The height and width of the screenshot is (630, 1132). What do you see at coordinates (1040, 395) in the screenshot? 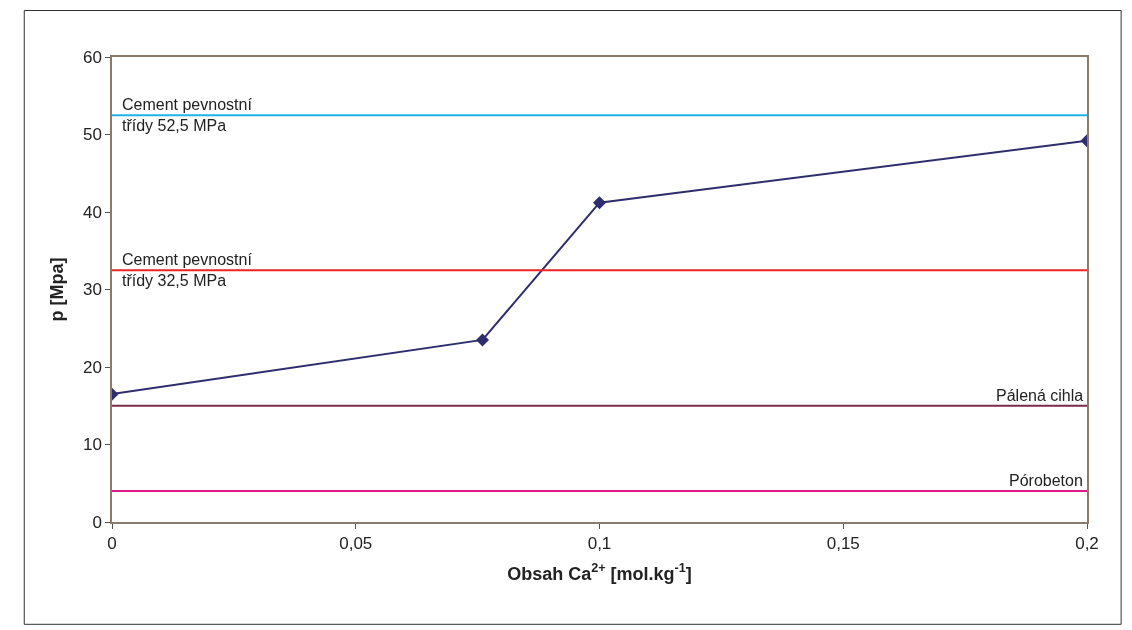
I see `ref-line-label: Pálená cihla` at bounding box center [1040, 395].